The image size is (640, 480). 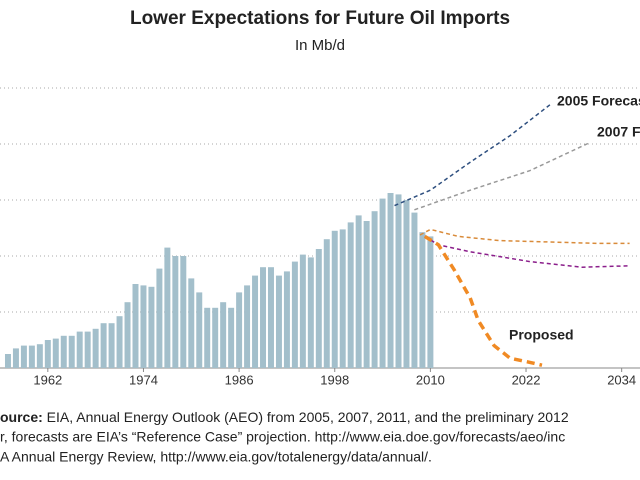 I want to click on source-label: ource:, so click(x=21, y=417).